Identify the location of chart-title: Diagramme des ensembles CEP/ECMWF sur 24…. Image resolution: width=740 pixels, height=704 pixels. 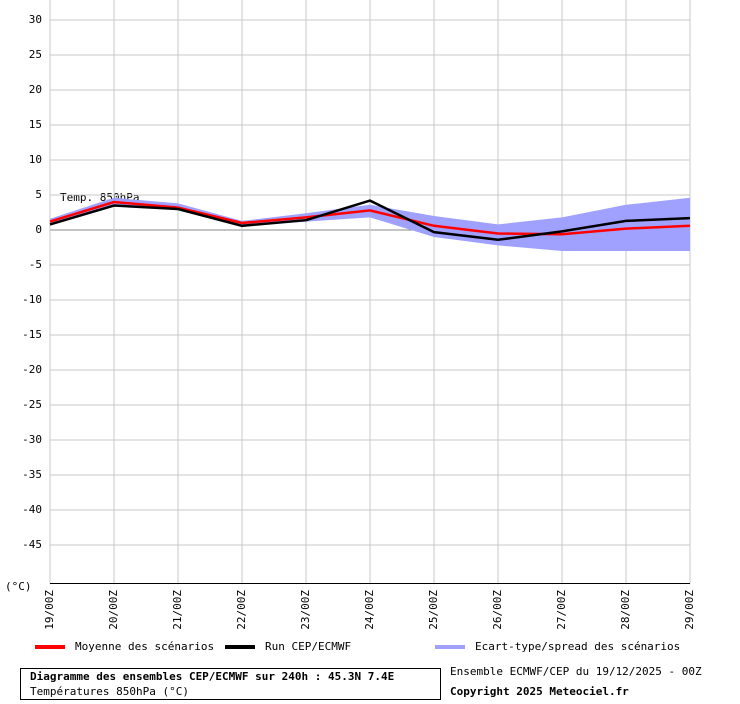
(212, 676).